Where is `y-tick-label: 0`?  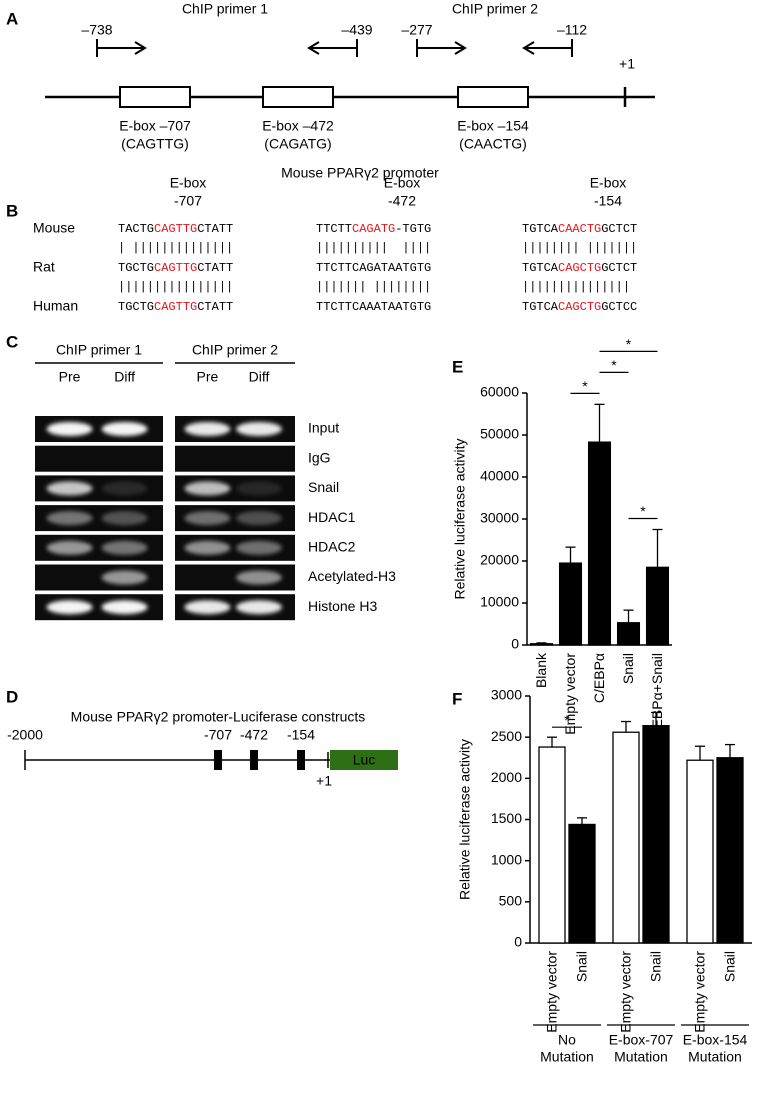
y-tick-label: 0 is located at coordinates (518, 942).